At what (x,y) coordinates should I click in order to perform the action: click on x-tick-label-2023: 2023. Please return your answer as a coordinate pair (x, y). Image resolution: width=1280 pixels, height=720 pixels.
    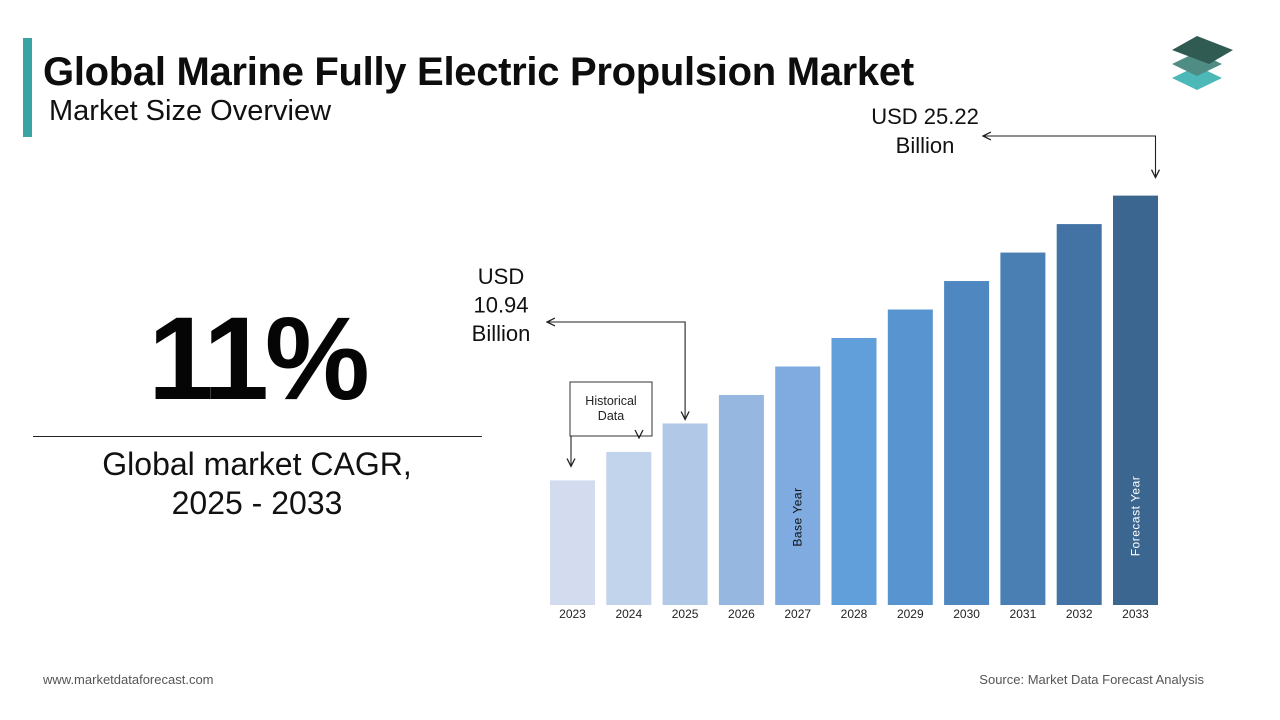
    Looking at the image, I should click on (572, 614).